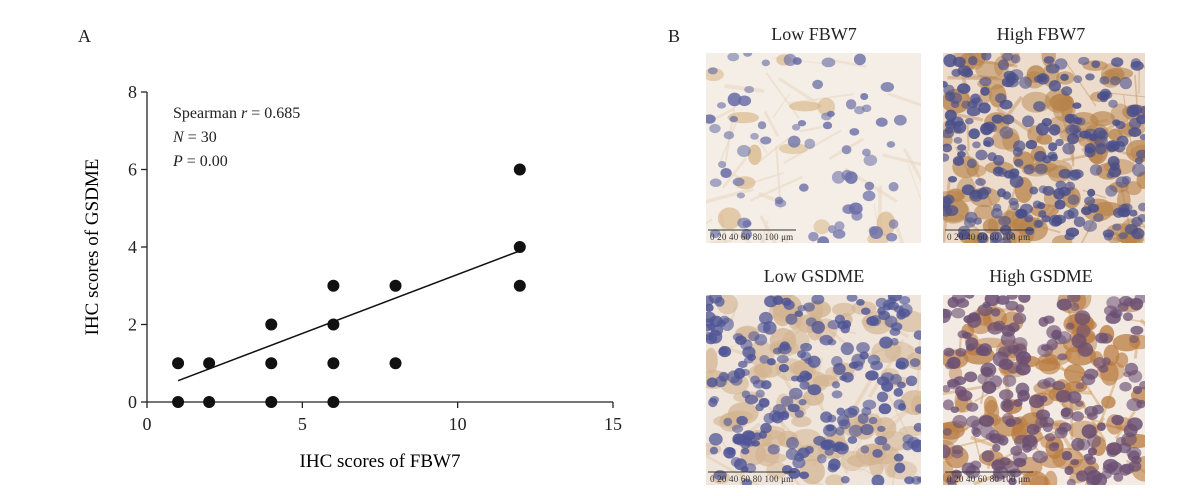  Describe the element at coordinates (147, 424) in the screenshot. I see `x-tick-label: 0` at that location.